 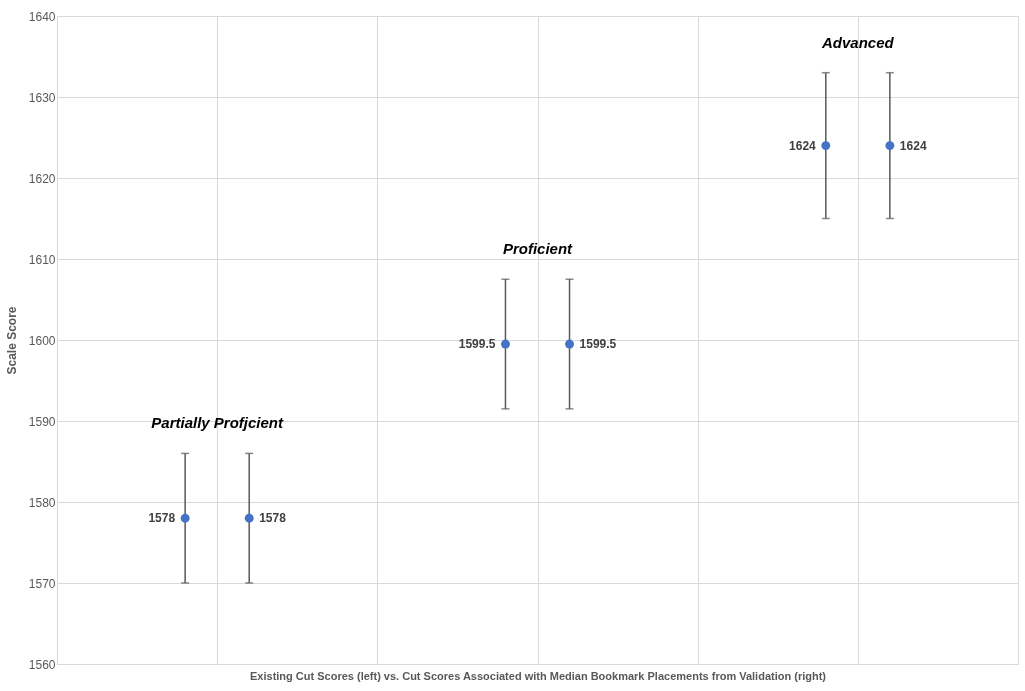 What do you see at coordinates (538, 675) in the screenshot?
I see `x-axis-title: Existing Cut Scores (left) vs. Cut Scores Associated with Median Bookmark Placements from Validation (right)` at bounding box center [538, 675].